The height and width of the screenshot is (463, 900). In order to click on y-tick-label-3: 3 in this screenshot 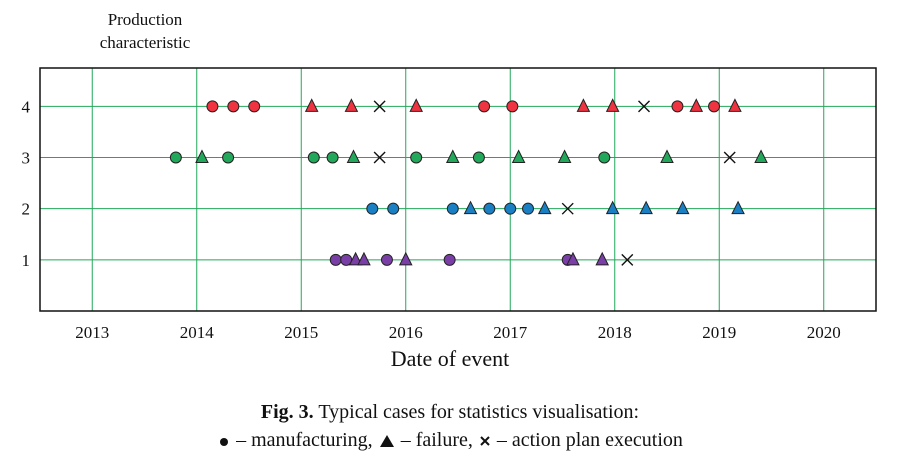, I will do `click(26, 158)`.